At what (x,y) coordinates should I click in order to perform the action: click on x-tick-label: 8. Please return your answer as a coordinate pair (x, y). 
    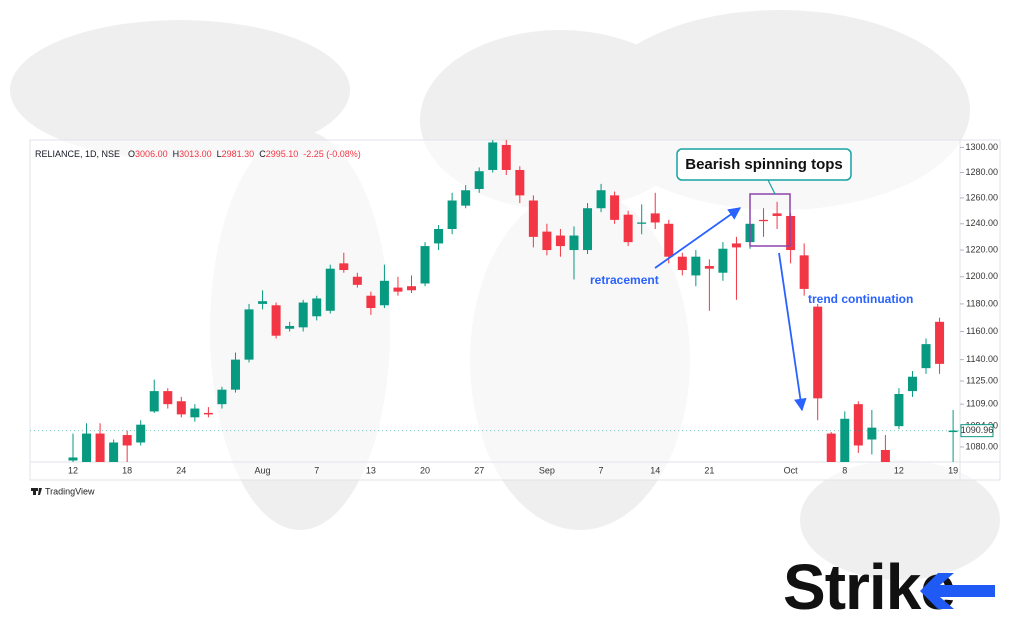
    Looking at the image, I should click on (844, 470).